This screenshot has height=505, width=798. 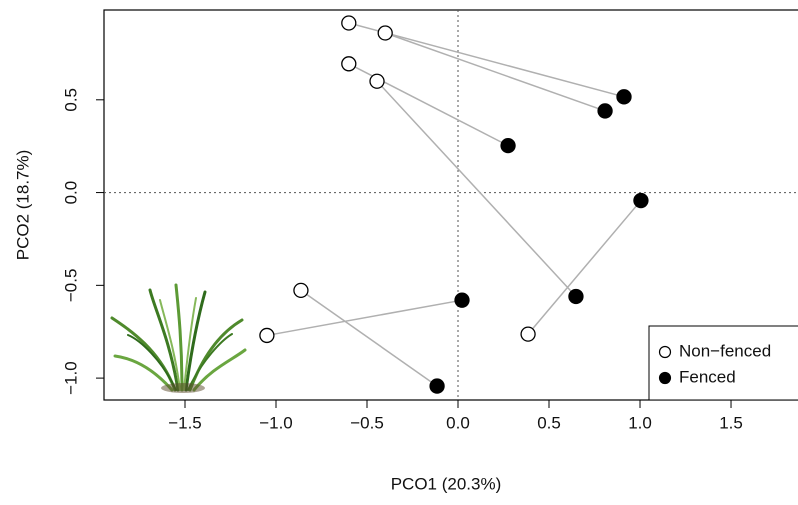 What do you see at coordinates (367, 422) in the screenshot?
I see `x-tick-label: −0.5` at bounding box center [367, 422].